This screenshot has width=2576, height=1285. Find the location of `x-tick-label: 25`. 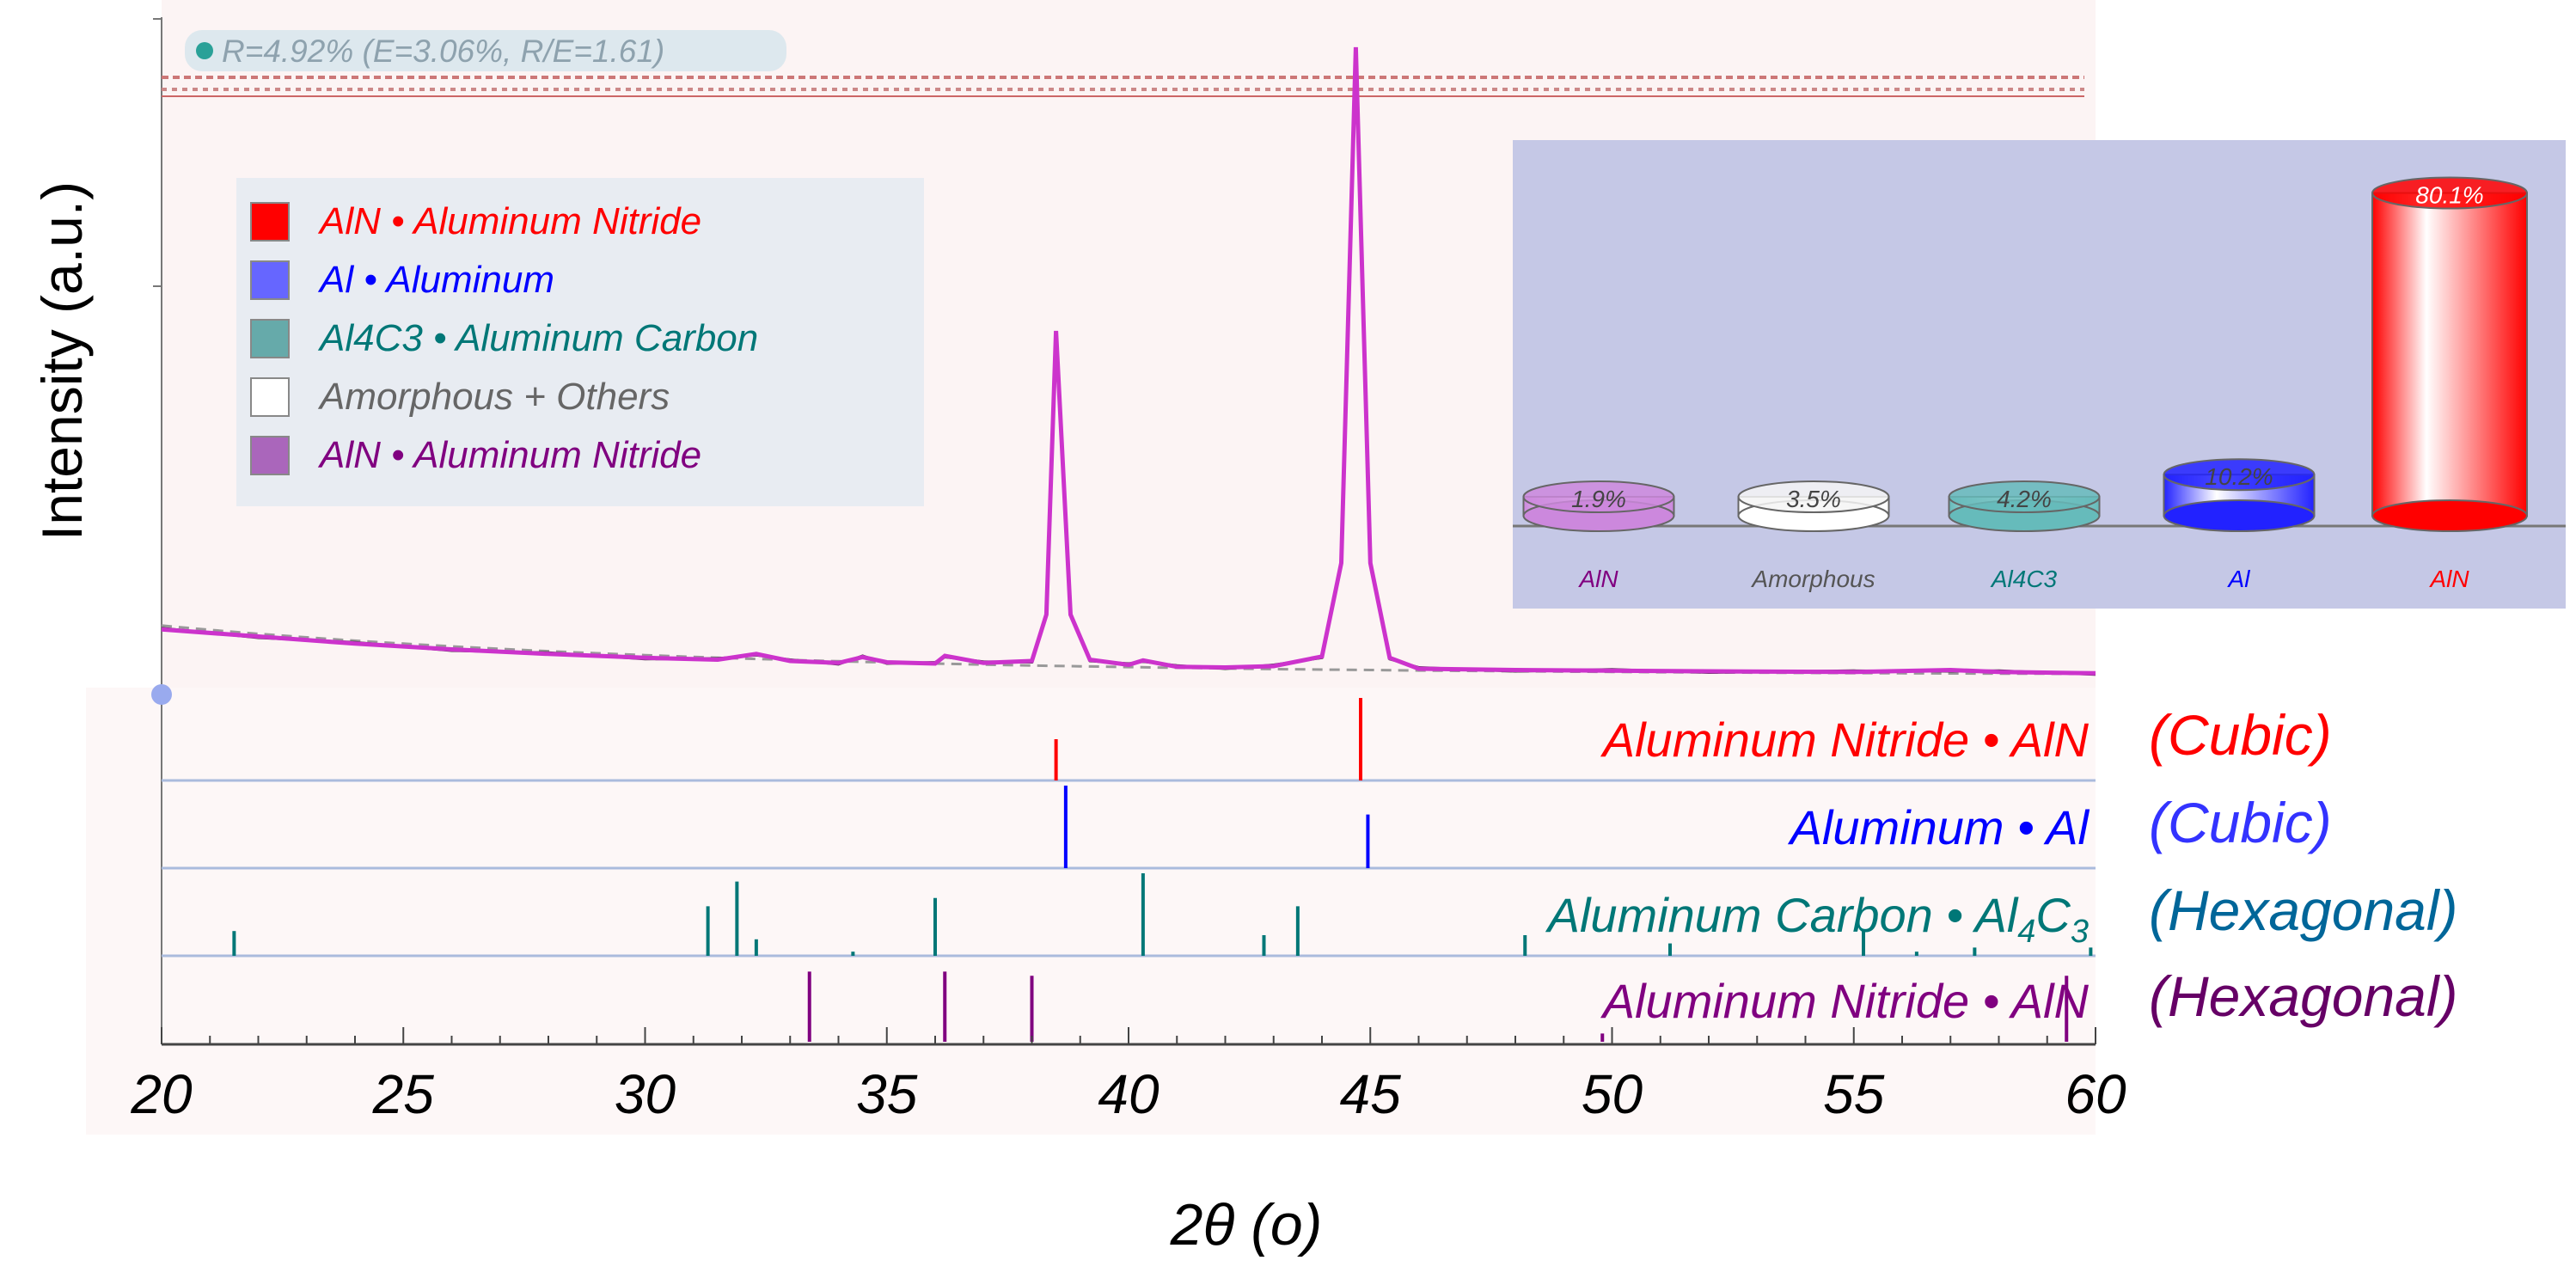

x-tick-label: 25 is located at coordinates (403, 1094).